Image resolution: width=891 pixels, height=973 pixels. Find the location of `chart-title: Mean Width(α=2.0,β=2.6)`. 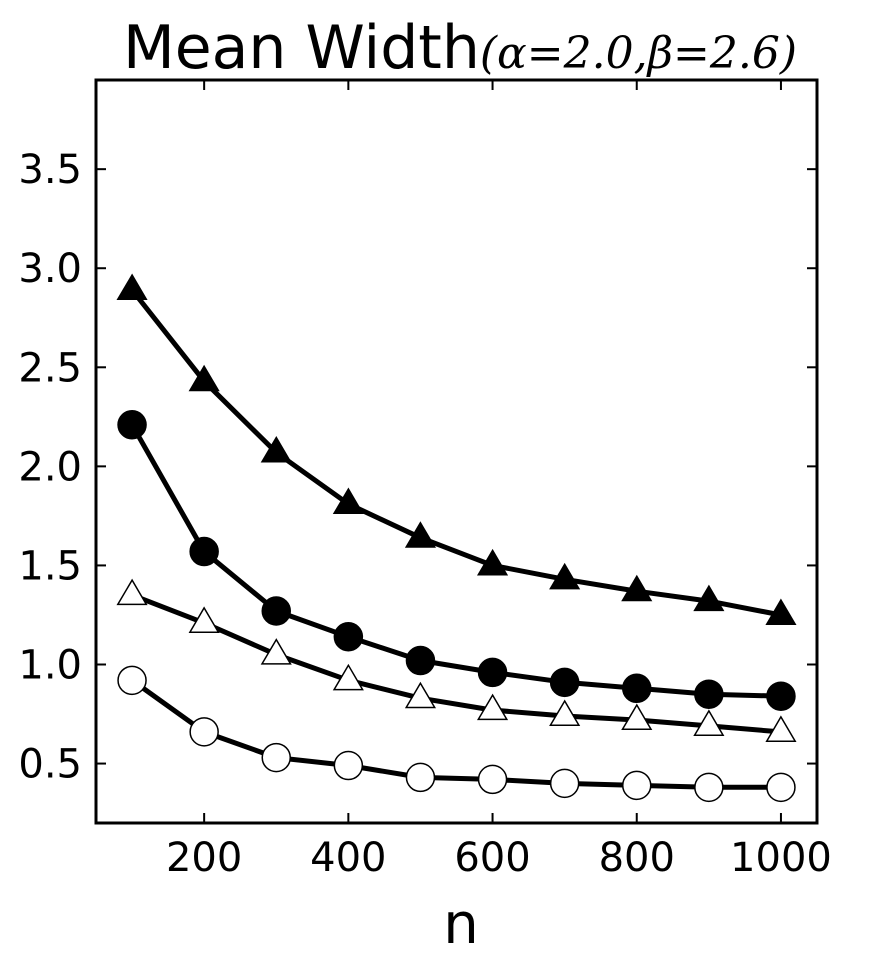

chart-title: Mean Width(α=2.0,β=2.6) is located at coordinates (460, 48).